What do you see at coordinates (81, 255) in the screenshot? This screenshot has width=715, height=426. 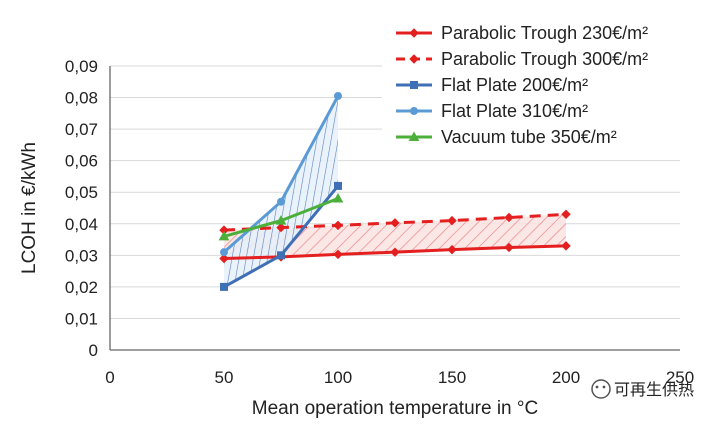 I see `y-tick-label: 0,03` at bounding box center [81, 255].